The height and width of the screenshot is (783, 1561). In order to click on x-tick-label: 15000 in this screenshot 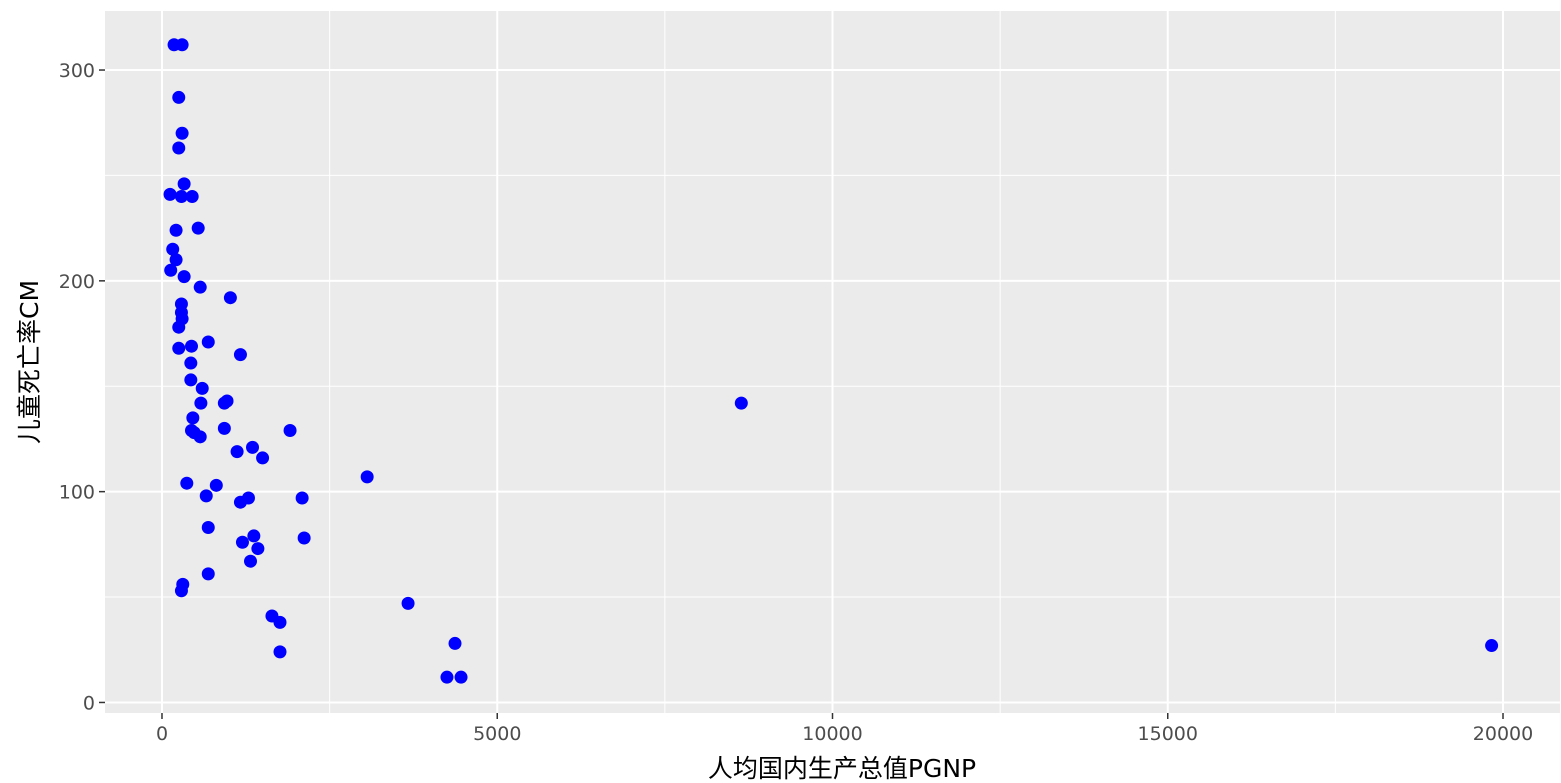, I will do `click(1168, 734)`.